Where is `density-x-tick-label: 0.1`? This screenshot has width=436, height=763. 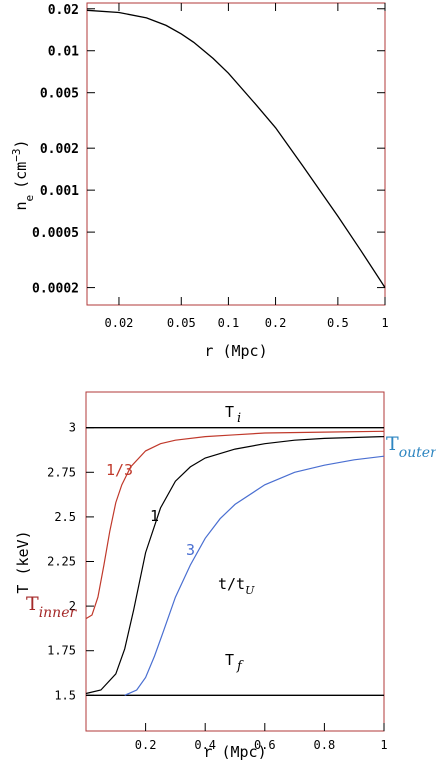 density-x-tick-label: 0.1 is located at coordinates (229, 323).